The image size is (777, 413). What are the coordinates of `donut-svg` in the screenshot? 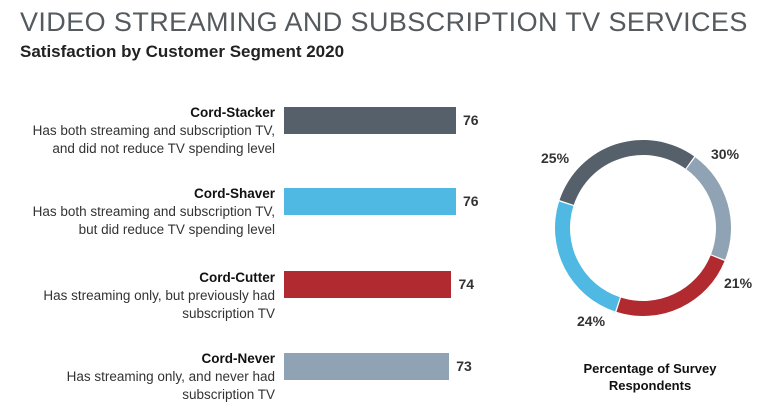 It's located at (643, 228).